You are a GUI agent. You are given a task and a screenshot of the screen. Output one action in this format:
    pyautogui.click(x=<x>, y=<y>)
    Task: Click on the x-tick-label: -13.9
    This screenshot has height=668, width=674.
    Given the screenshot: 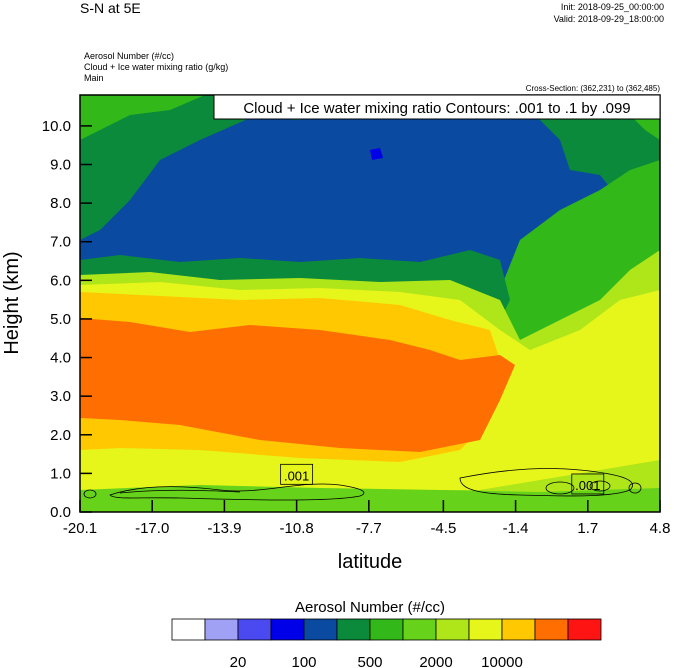 What is the action you would take?
    pyautogui.click(x=224, y=528)
    